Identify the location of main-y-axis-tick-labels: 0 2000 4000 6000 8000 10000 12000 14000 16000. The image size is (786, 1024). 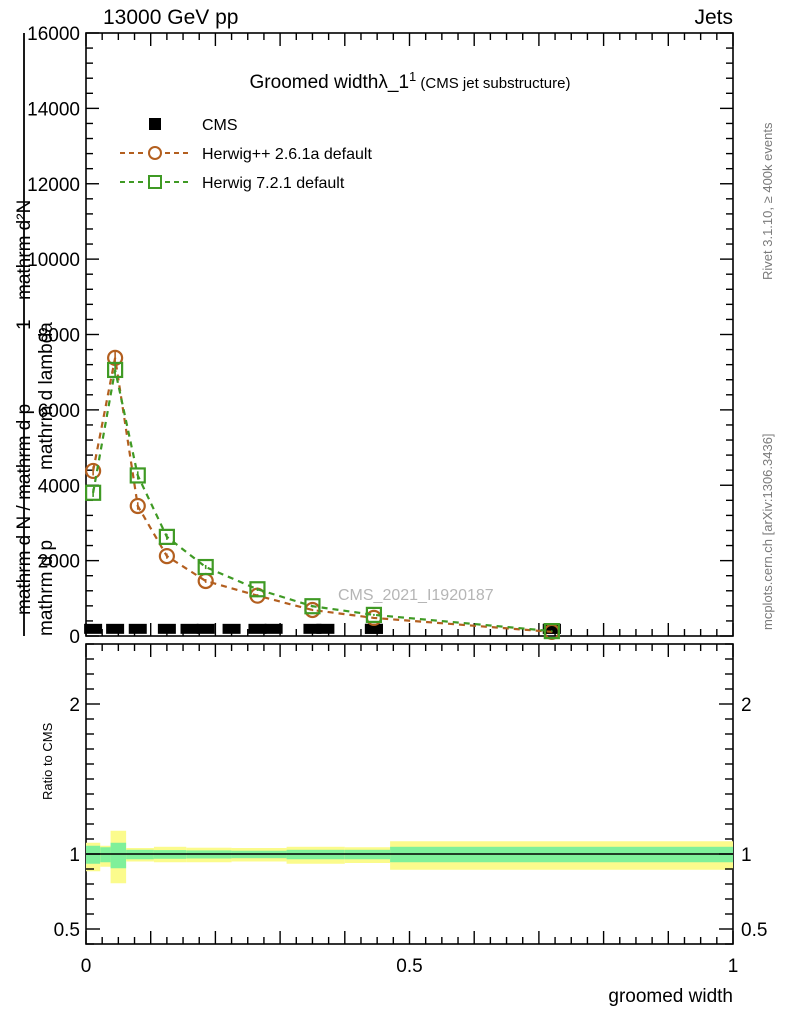
(53, 336).